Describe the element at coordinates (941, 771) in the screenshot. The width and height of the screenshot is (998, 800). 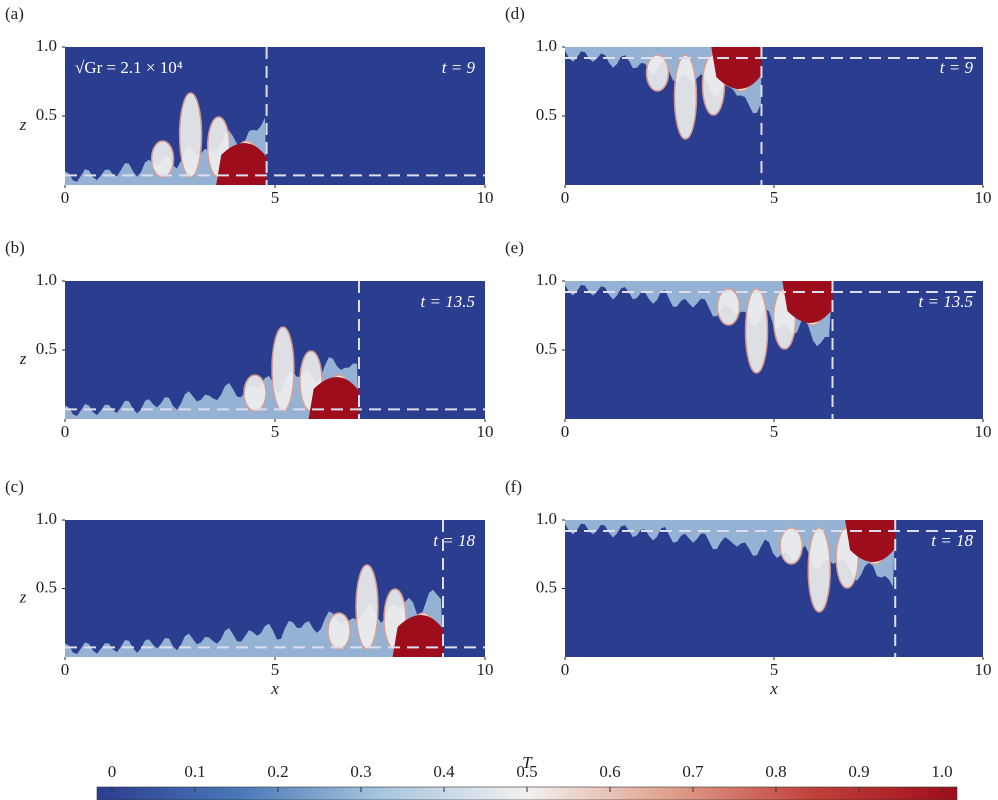
I see `colorbar-tick-label: 1.0` at that location.